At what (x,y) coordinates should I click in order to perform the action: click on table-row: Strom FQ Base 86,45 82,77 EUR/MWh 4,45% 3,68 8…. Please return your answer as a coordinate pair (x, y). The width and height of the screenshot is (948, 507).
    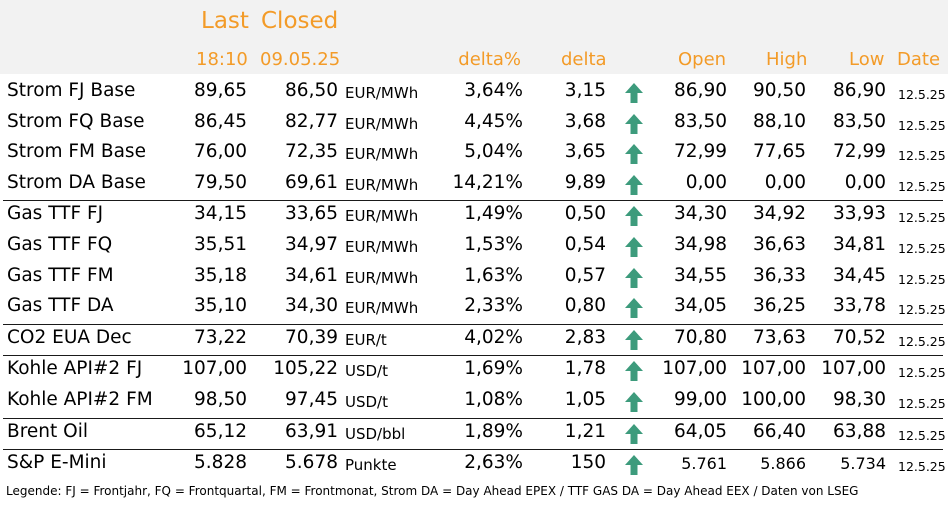
    Looking at the image, I should click on (474, 124).